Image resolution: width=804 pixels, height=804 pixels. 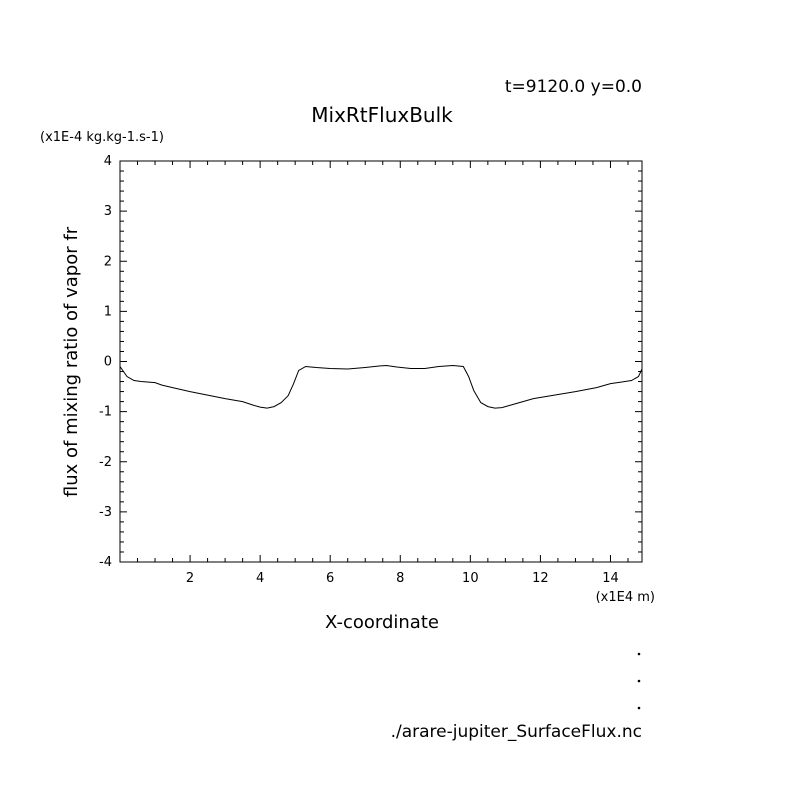 What do you see at coordinates (381, 386) in the screenshot?
I see `series-line` at bounding box center [381, 386].